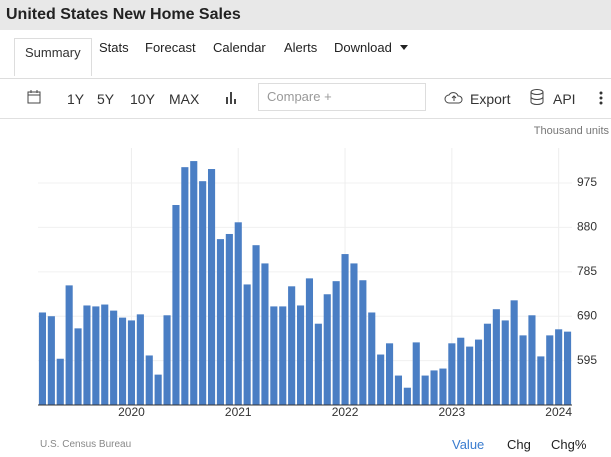 This screenshot has width=611, height=457. I want to click on tab: Stats, so click(114, 47).